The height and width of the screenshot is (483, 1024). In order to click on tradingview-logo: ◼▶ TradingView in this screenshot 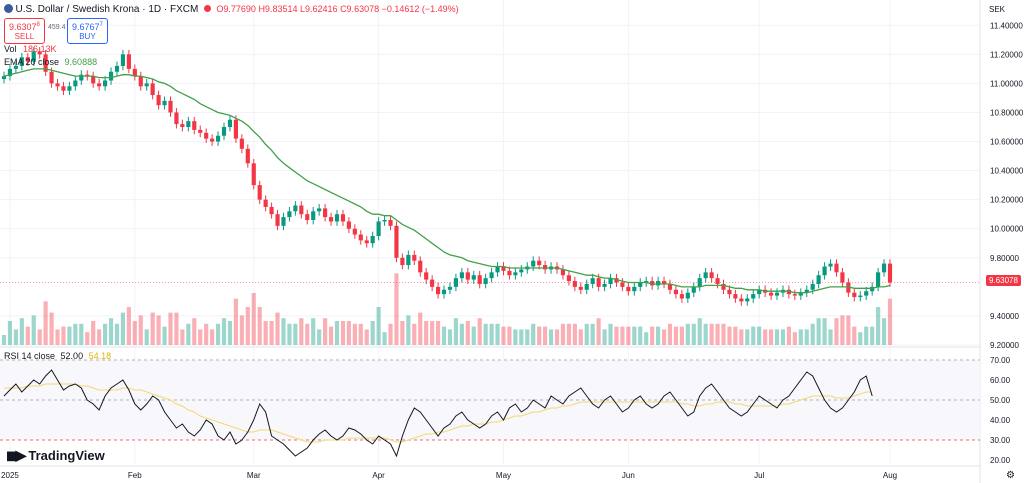, I will do `click(55, 455)`.